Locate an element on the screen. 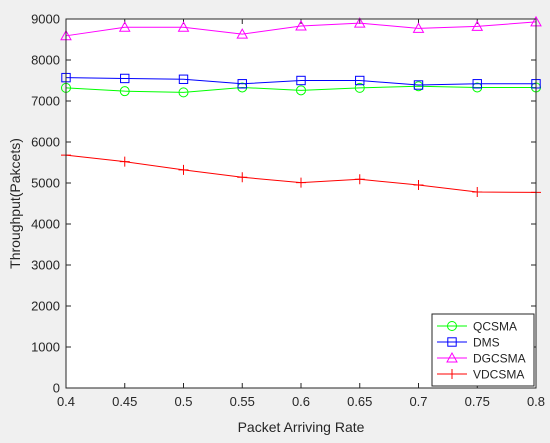 Image resolution: width=550 pixels, height=443 pixels. x-tick-label: 0.6 is located at coordinates (301, 401).